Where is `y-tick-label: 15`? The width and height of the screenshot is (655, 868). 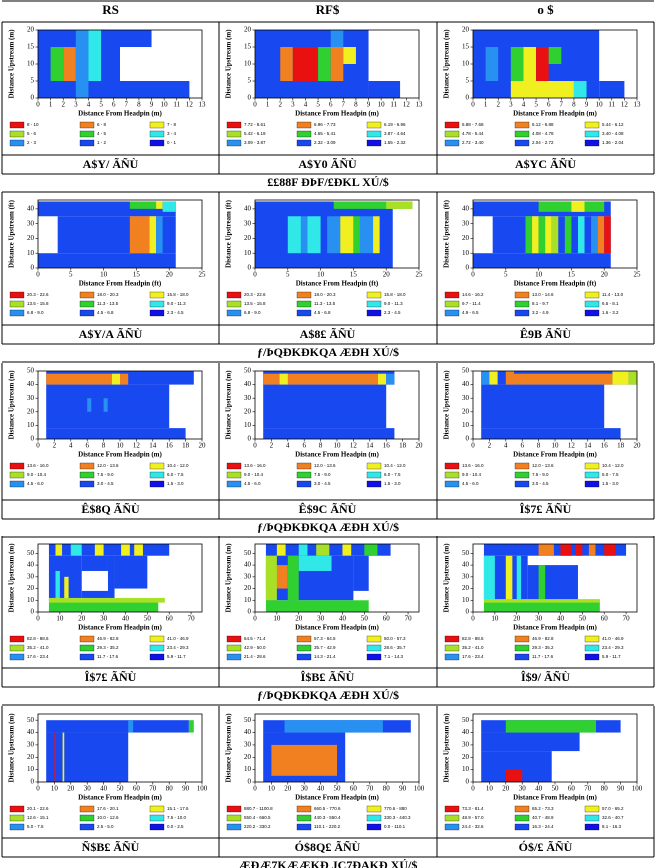
y-tick-label: 15 is located at coordinates (466, 47).